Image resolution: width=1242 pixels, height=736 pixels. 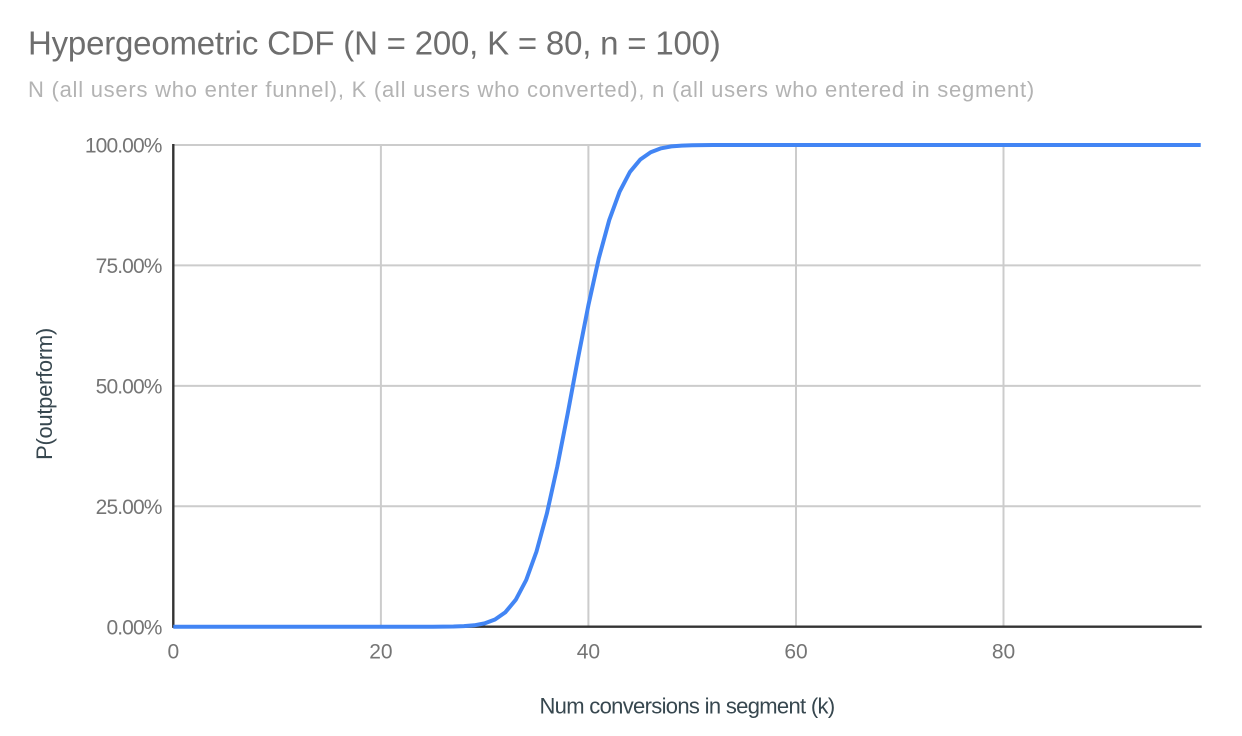 What do you see at coordinates (123, 146) in the screenshot?
I see `svg-text: 100.00%` at bounding box center [123, 146].